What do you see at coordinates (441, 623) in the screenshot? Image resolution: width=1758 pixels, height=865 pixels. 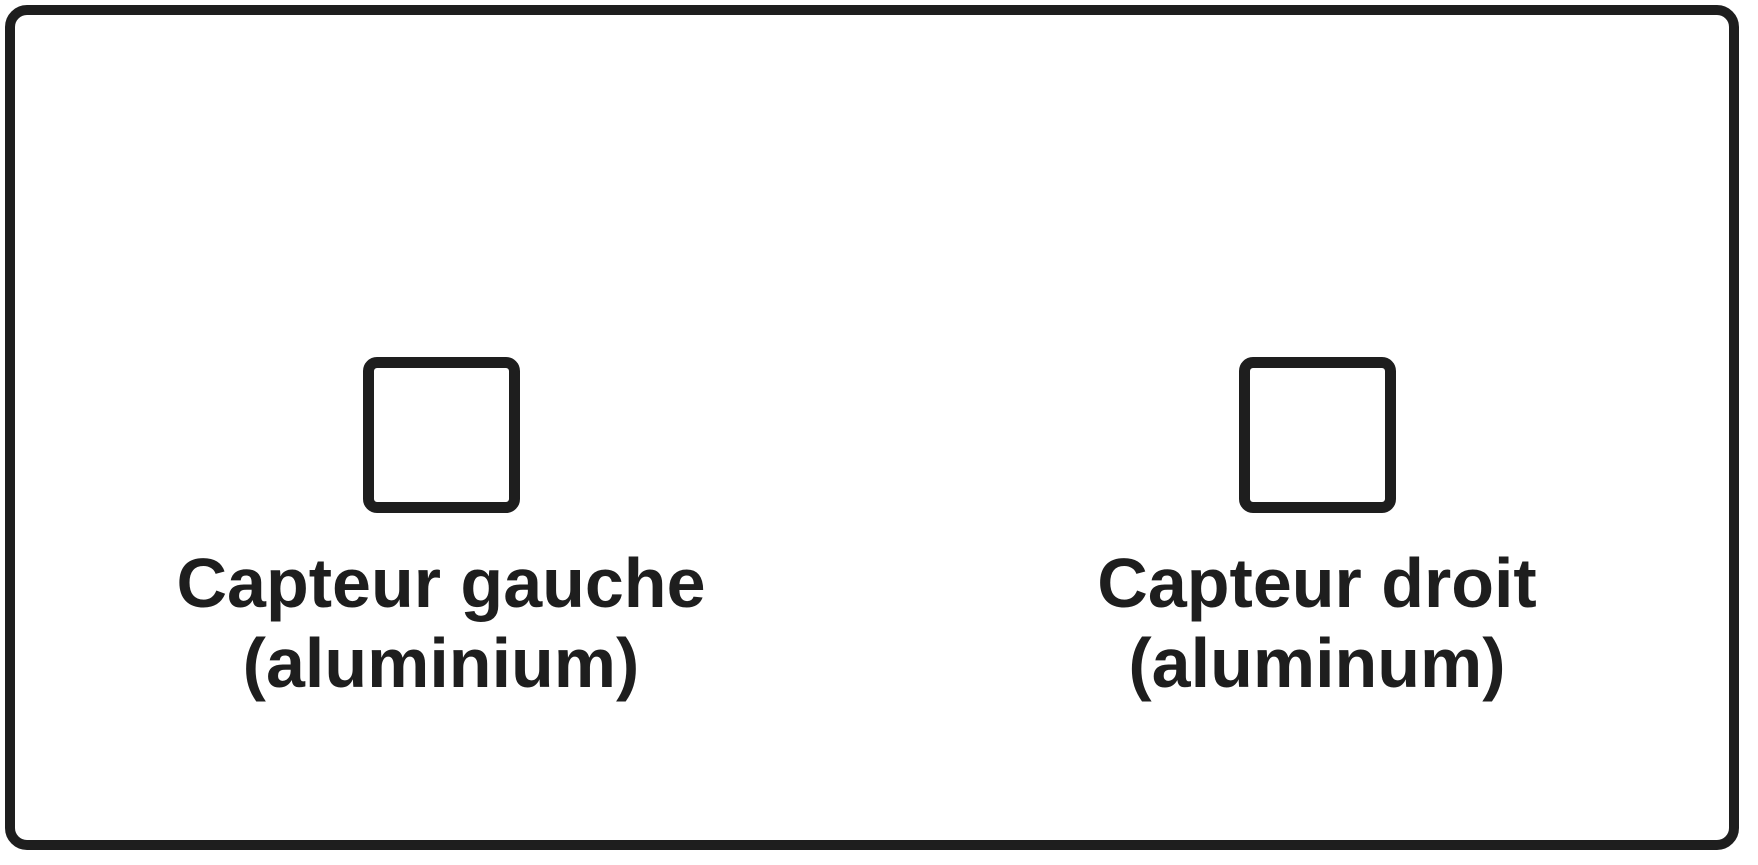 I see `left-sensor-label: Capteur gauche (aluminium)` at bounding box center [441, 623].